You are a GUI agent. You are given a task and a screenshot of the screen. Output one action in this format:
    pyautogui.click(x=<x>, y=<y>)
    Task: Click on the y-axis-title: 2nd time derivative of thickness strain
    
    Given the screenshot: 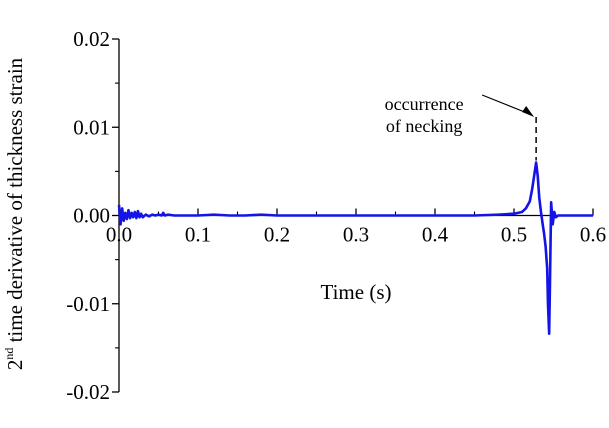 What is the action you would take?
    pyautogui.click(x=14, y=213)
    